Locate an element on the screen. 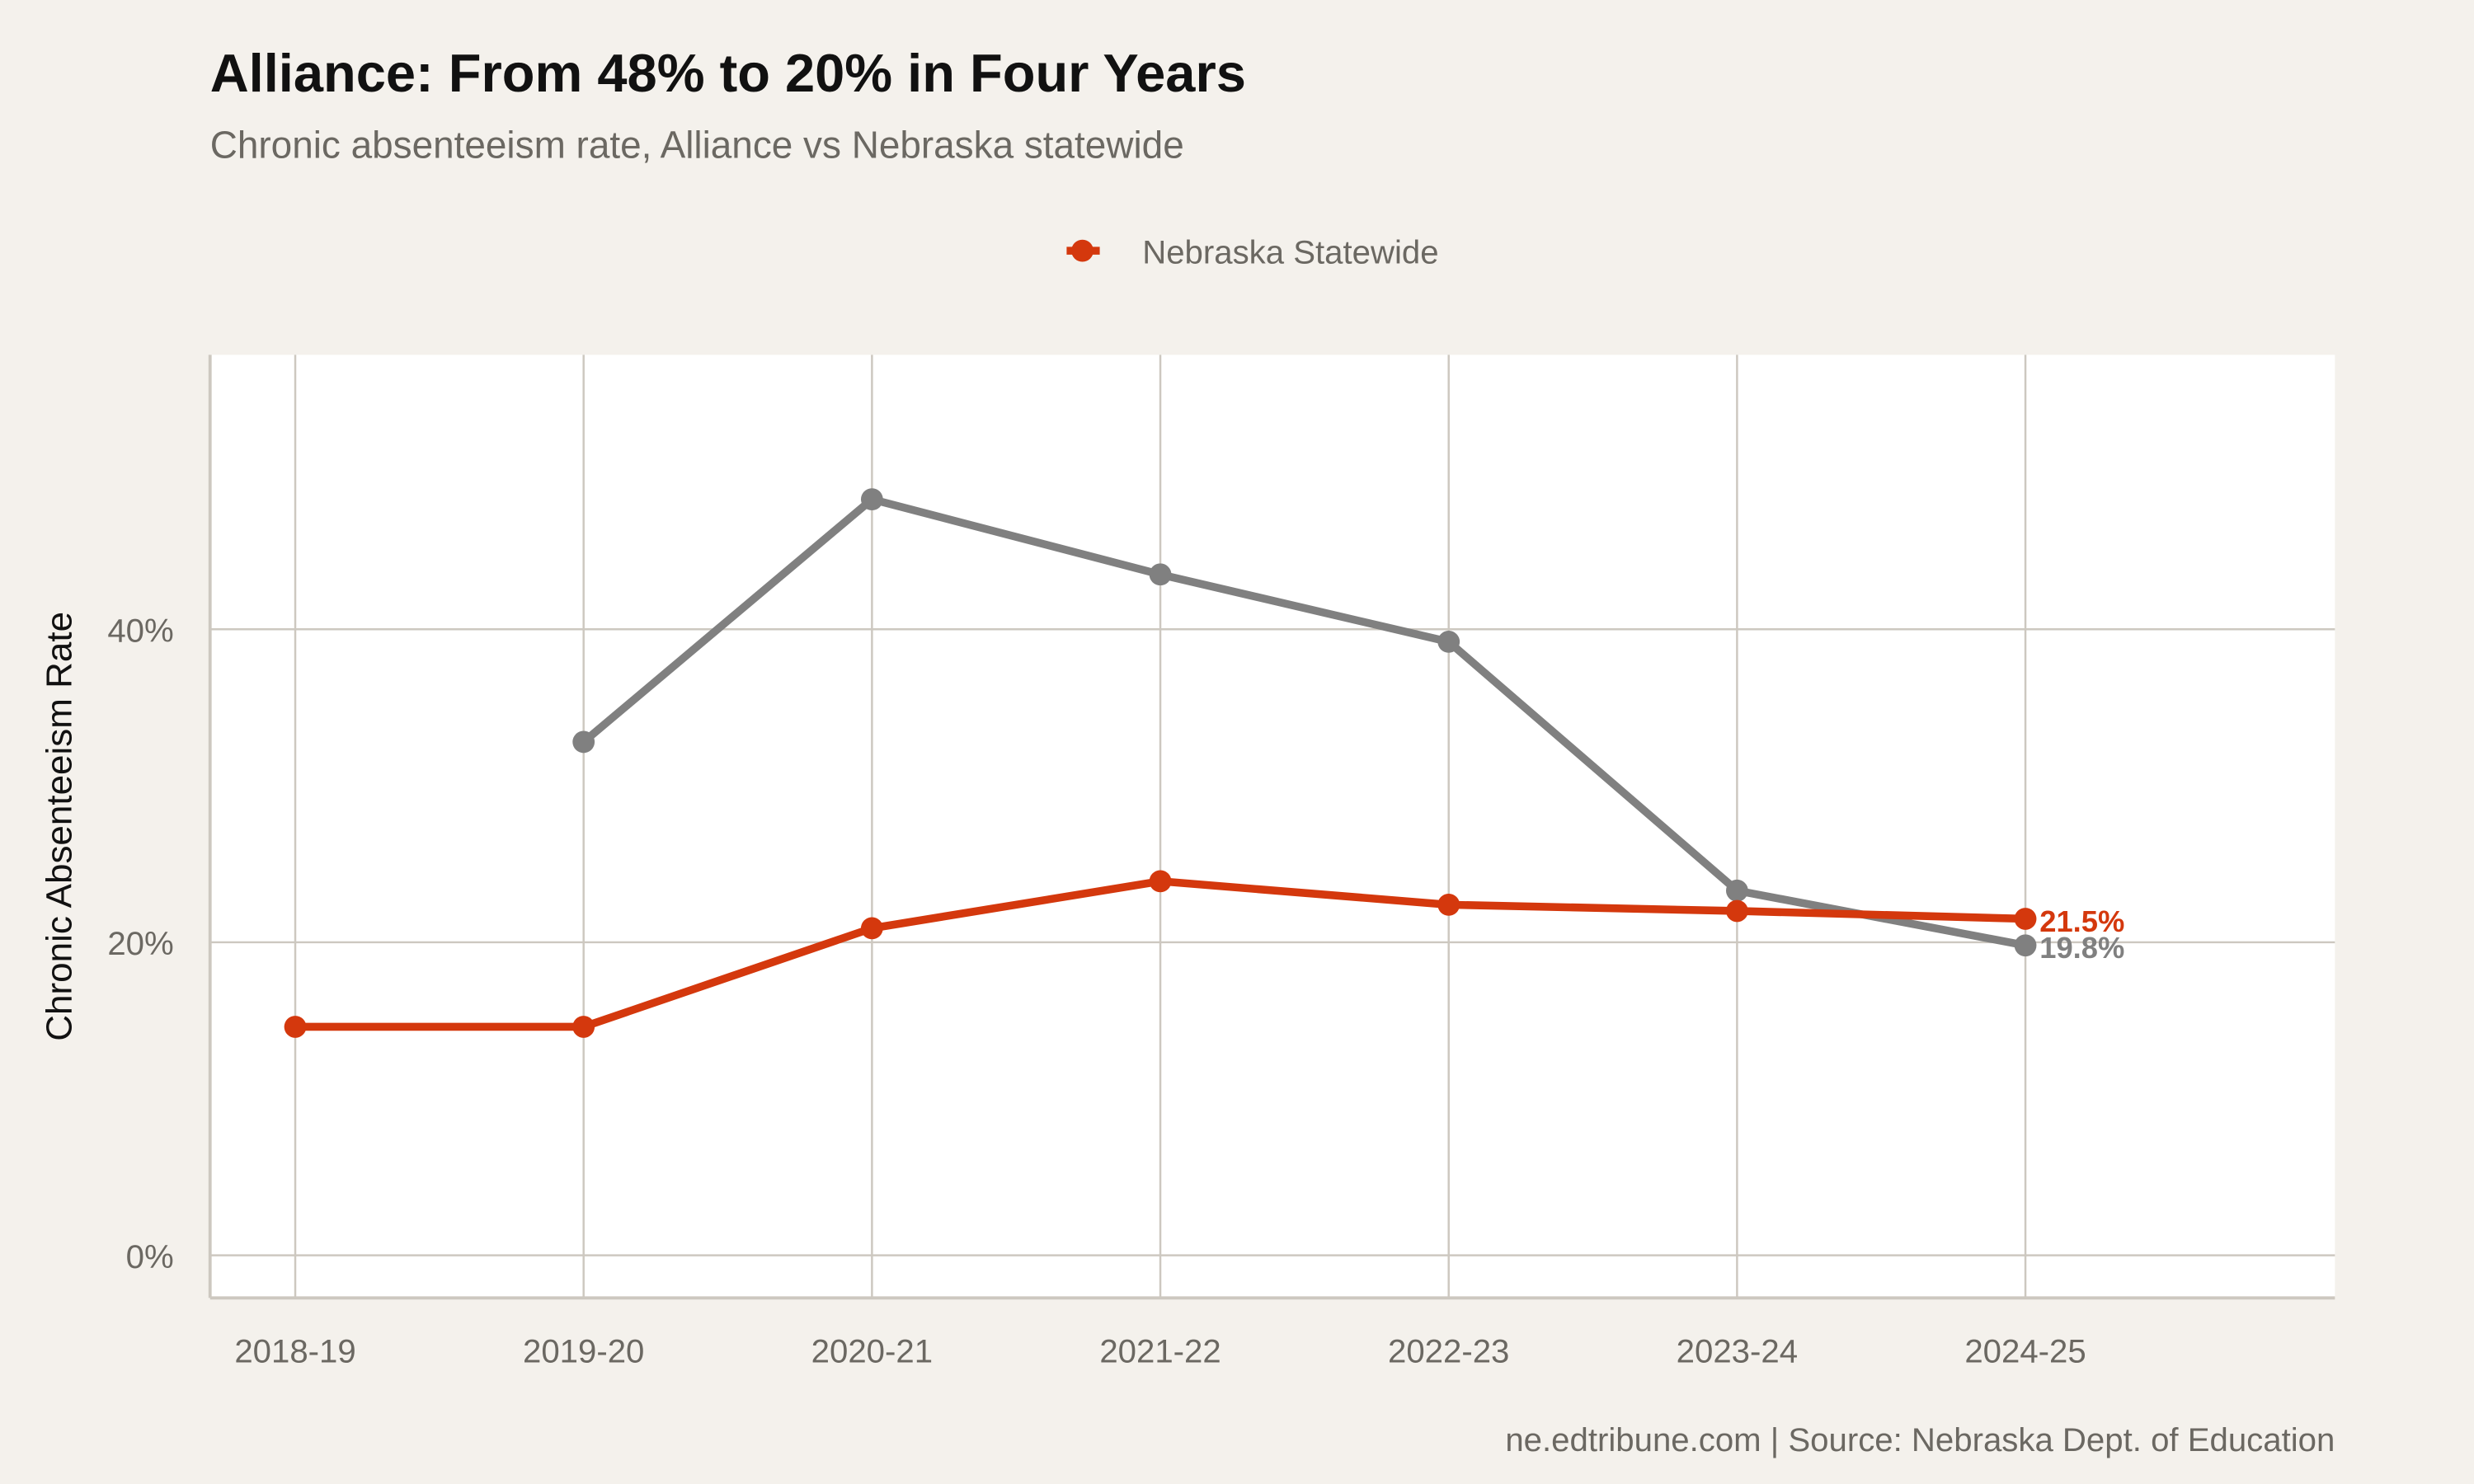 Image resolution: width=2474 pixels, height=1484 pixels. y-tick-label: 0% is located at coordinates (150, 1256).